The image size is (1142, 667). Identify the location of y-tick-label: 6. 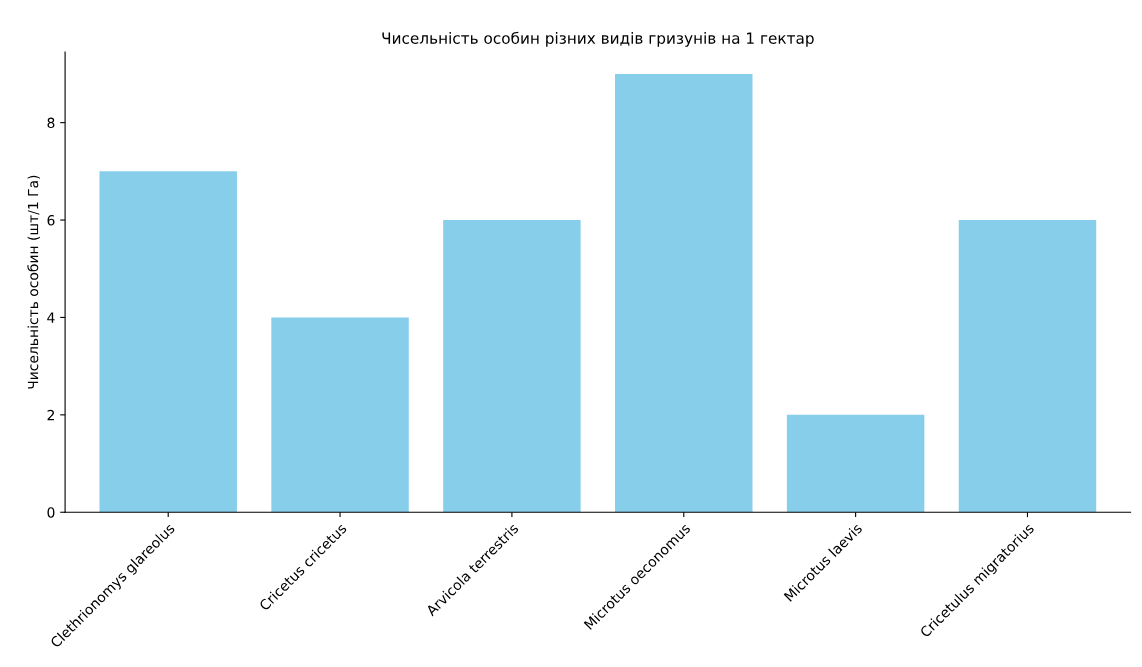
(51, 220).